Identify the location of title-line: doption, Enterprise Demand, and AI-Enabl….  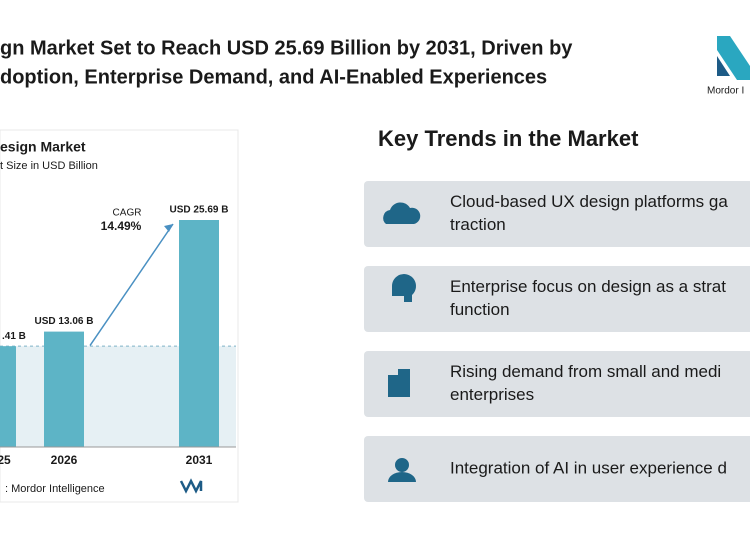
(273, 77).